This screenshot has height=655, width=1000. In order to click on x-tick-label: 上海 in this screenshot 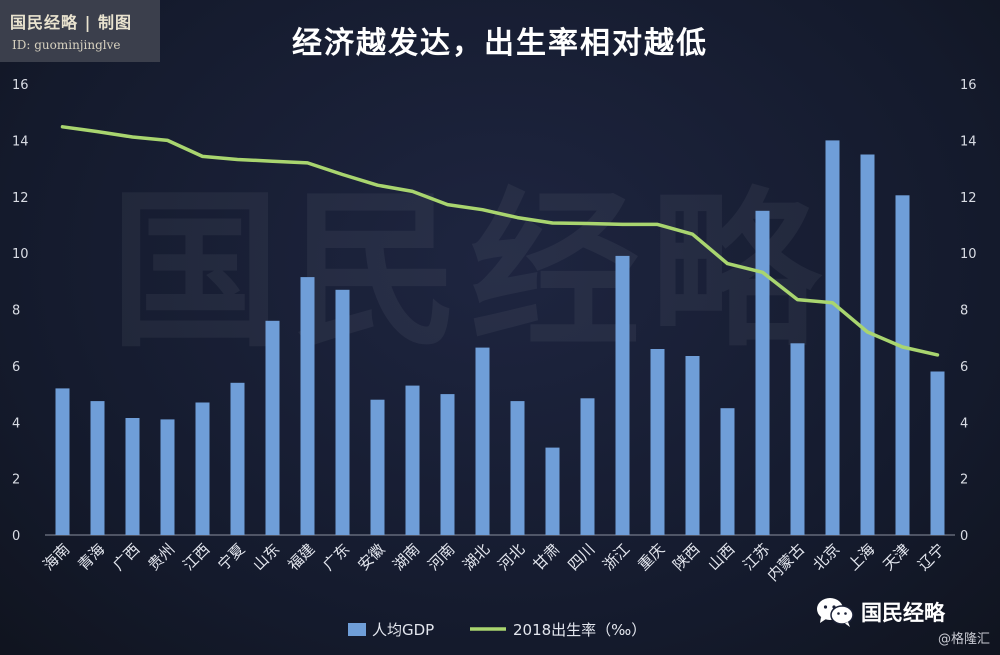, I will do `click(861, 557)`.